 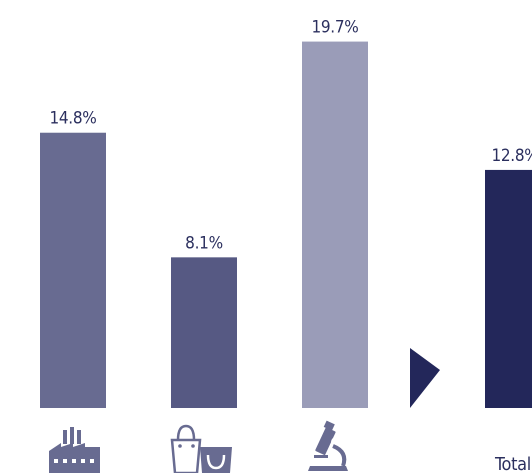 I want to click on microscope-icon, so click(x=328, y=445).